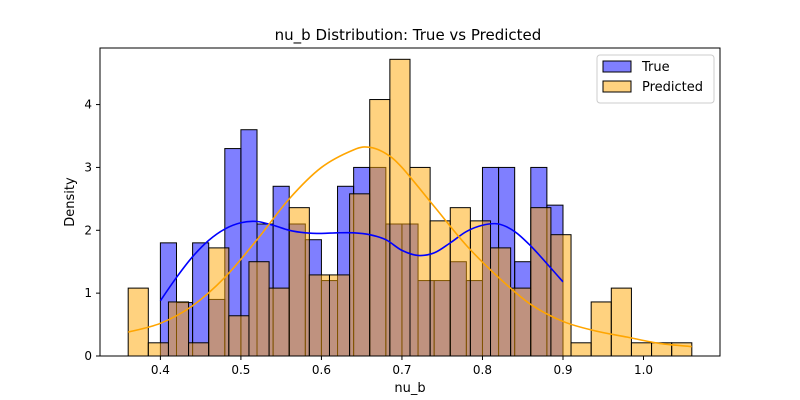 Image resolution: width=800 pixels, height=400 pixels. I want to click on legend-swatch-true, so click(617, 66).